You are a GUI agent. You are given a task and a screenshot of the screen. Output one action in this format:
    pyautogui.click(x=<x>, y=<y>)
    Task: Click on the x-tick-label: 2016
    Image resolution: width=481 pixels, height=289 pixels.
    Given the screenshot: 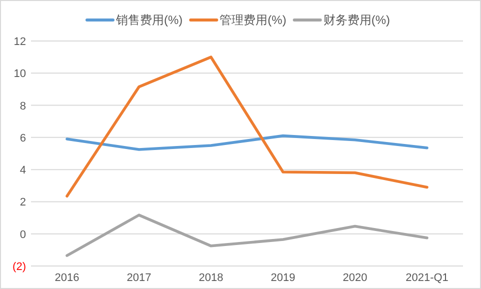 What is the action you would take?
    pyautogui.click(x=67, y=278)
    